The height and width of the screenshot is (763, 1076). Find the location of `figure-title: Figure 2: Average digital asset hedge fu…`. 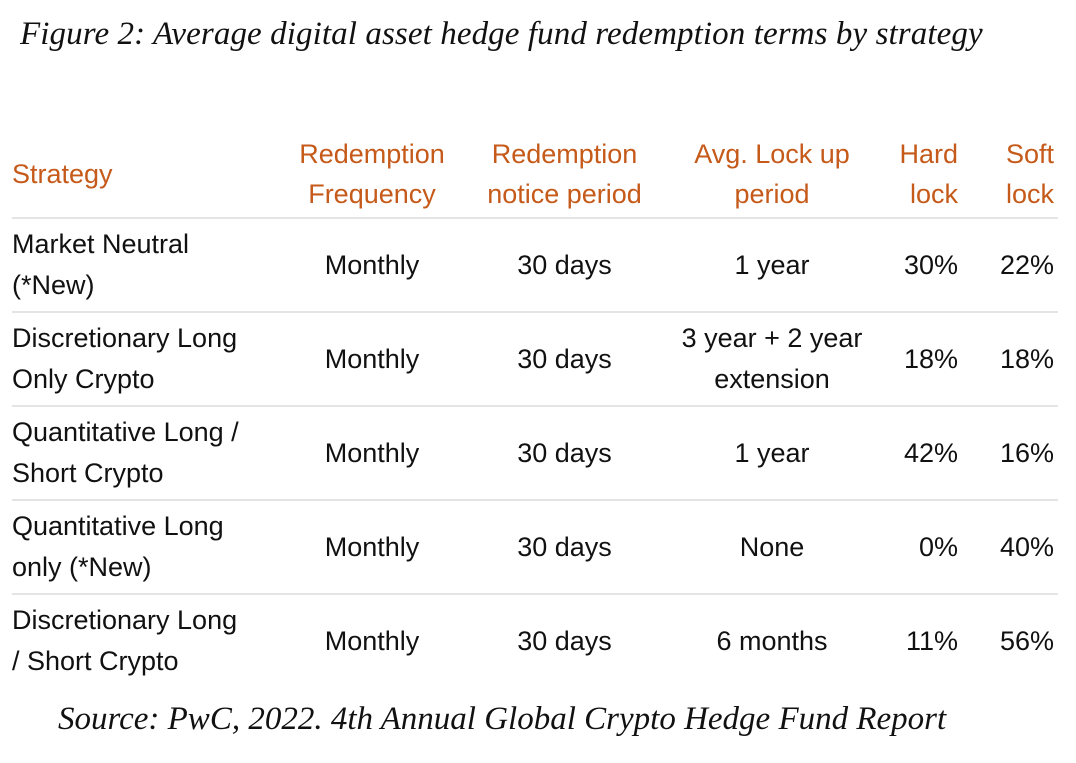

figure-title: Figure 2: Average digital asset hedge fu… is located at coordinates (501, 34).